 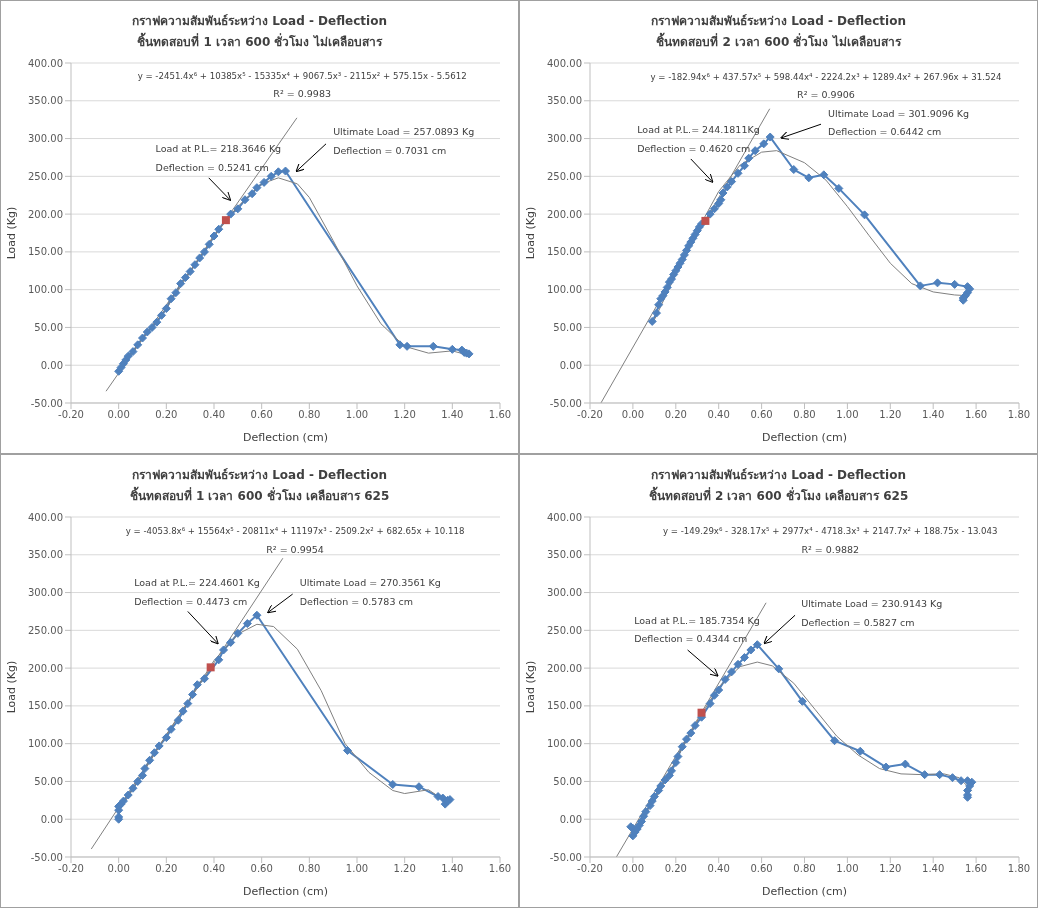 I want to click on annotation: R² = 0.9882, so click(x=830, y=549).